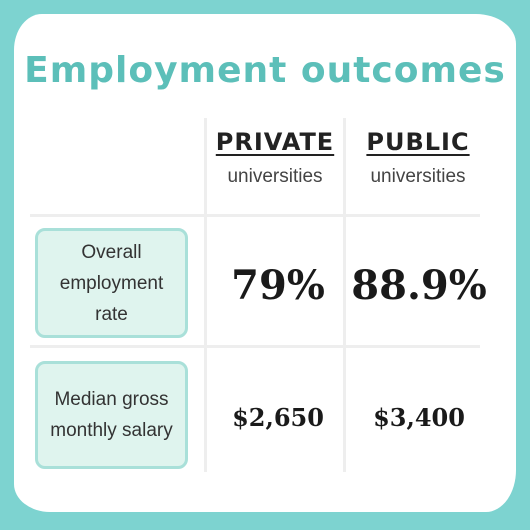 Image resolution: width=530 pixels, height=530 pixels. I want to click on cell-value: $3,400, so click(419, 417).